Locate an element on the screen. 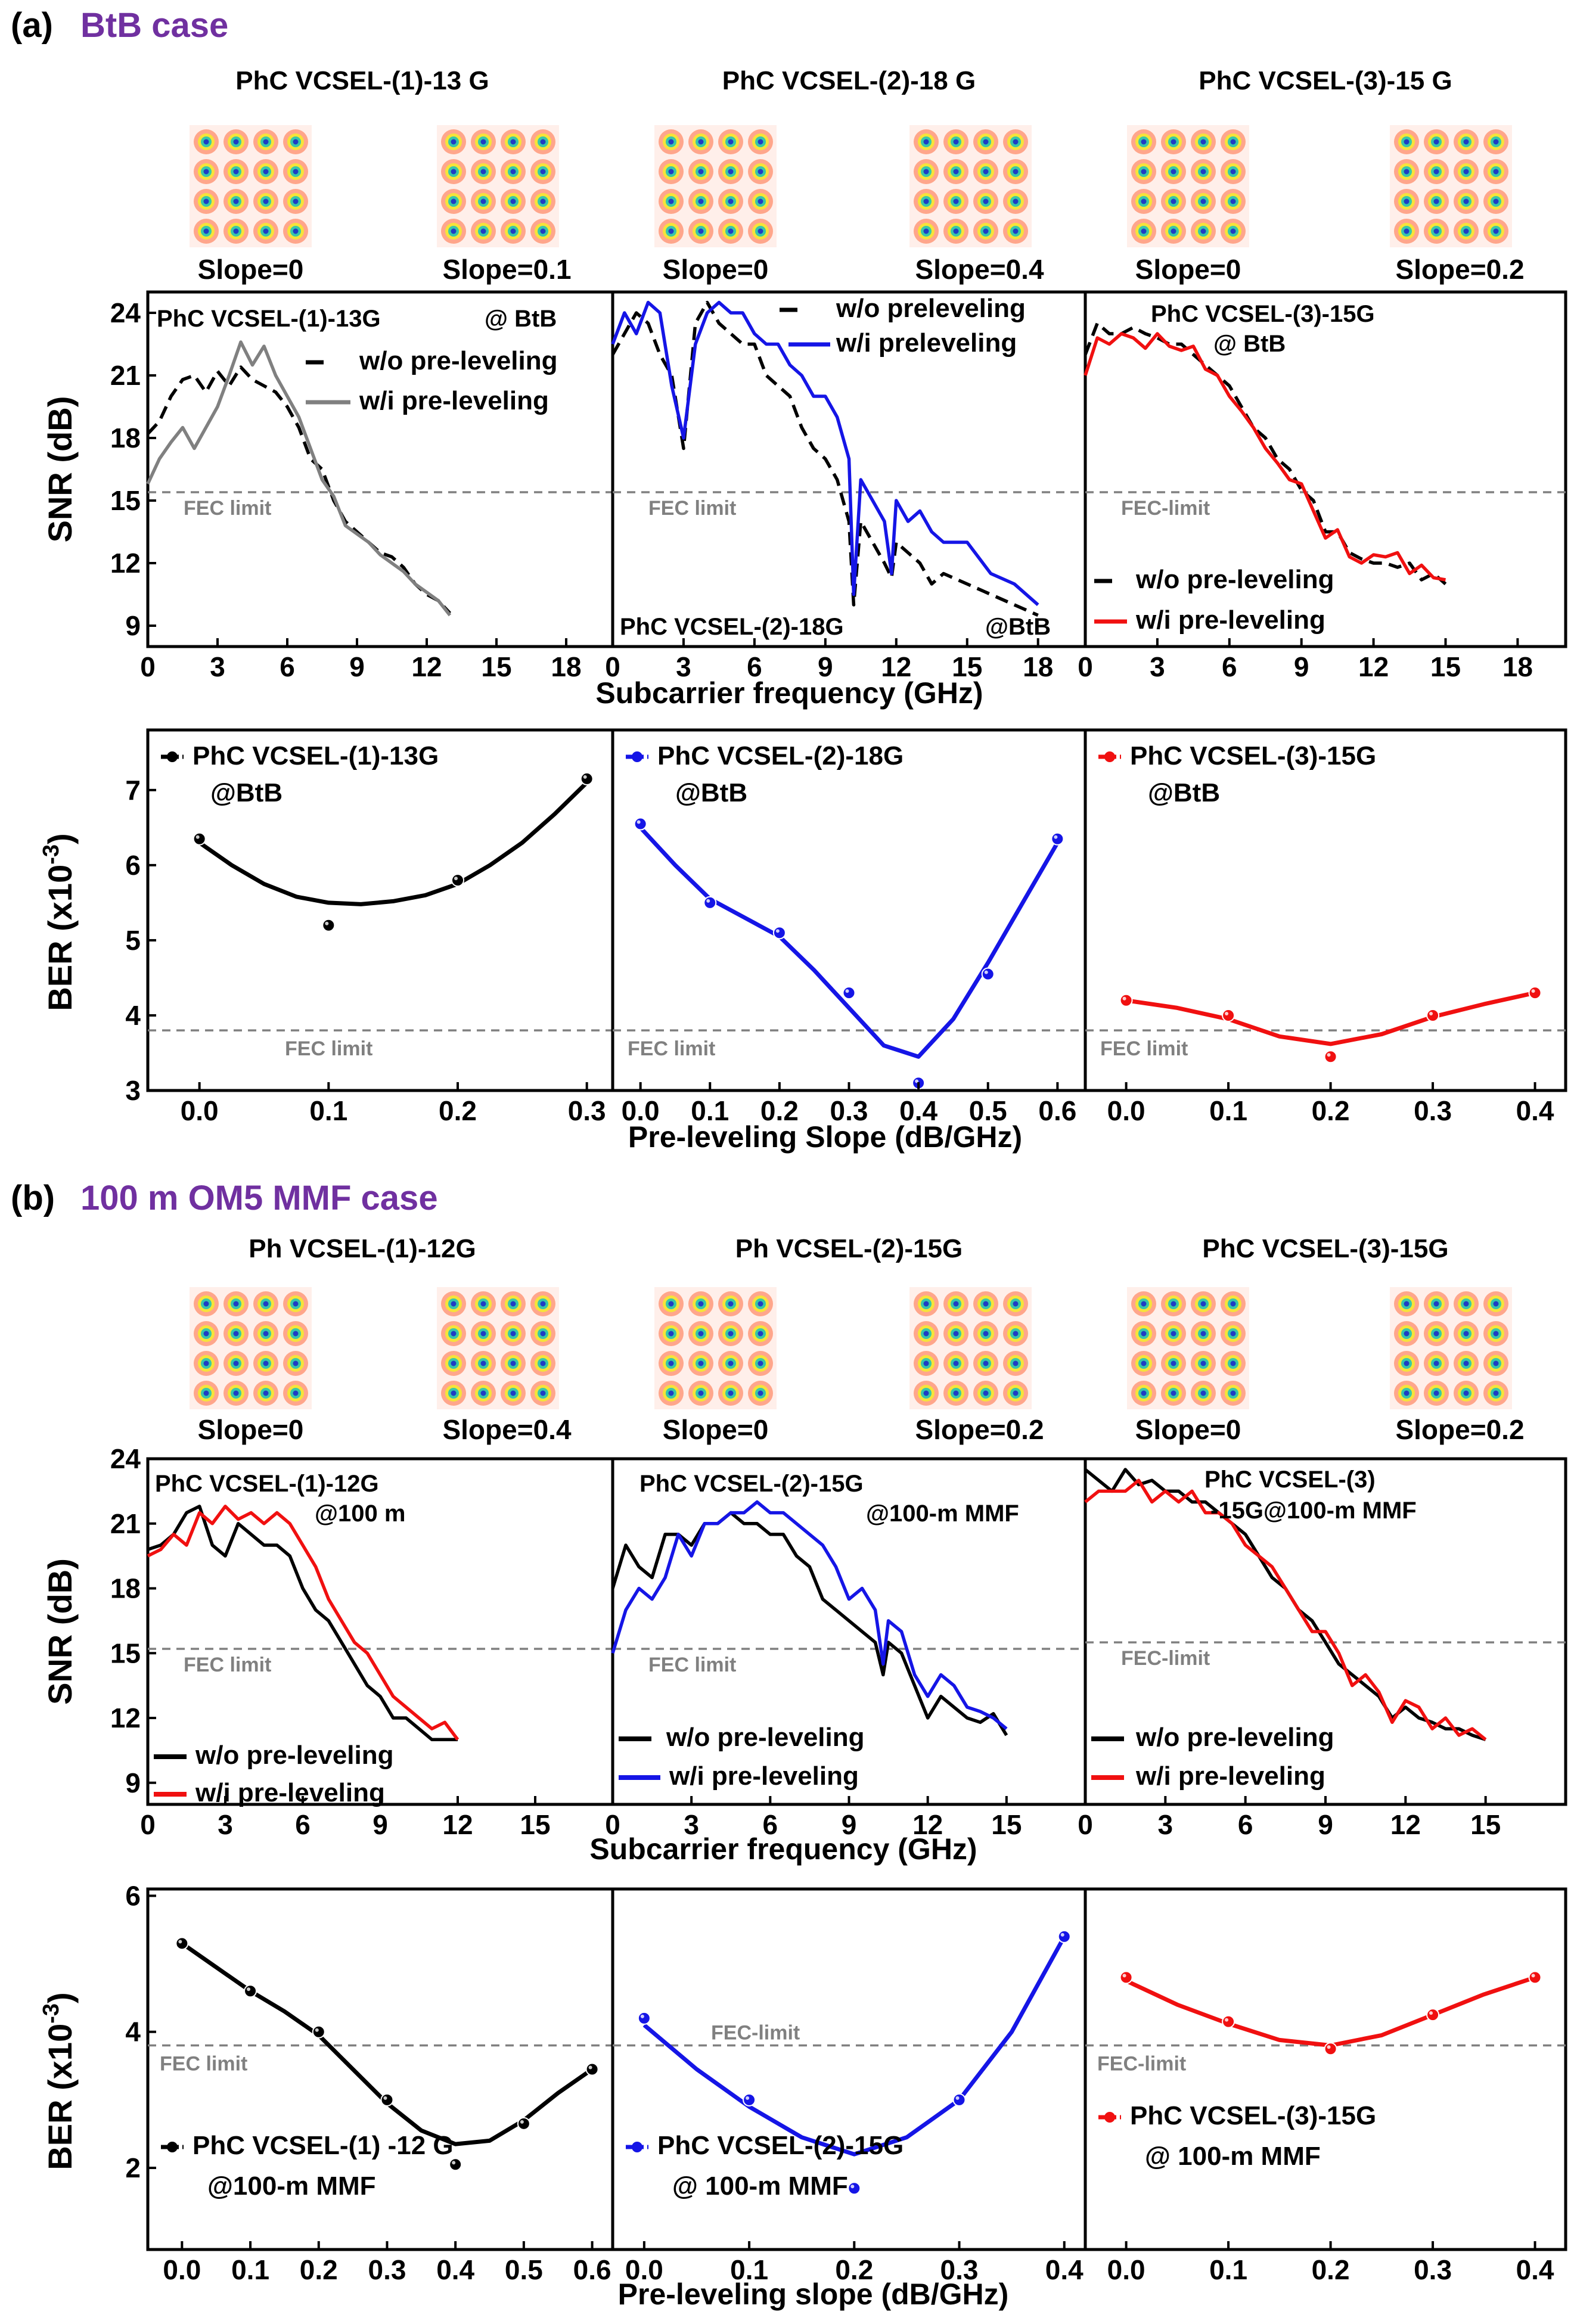 The height and width of the screenshot is (2324, 1574). annotation: -15G@100-m MMF is located at coordinates (1314, 1510).